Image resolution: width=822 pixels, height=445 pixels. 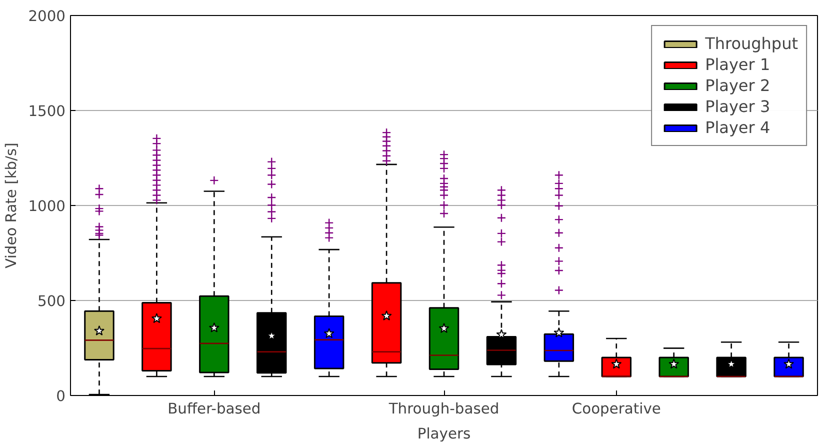 What do you see at coordinates (737, 106) in the screenshot?
I see `legend-label: Player 3` at bounding box center [737, 106].